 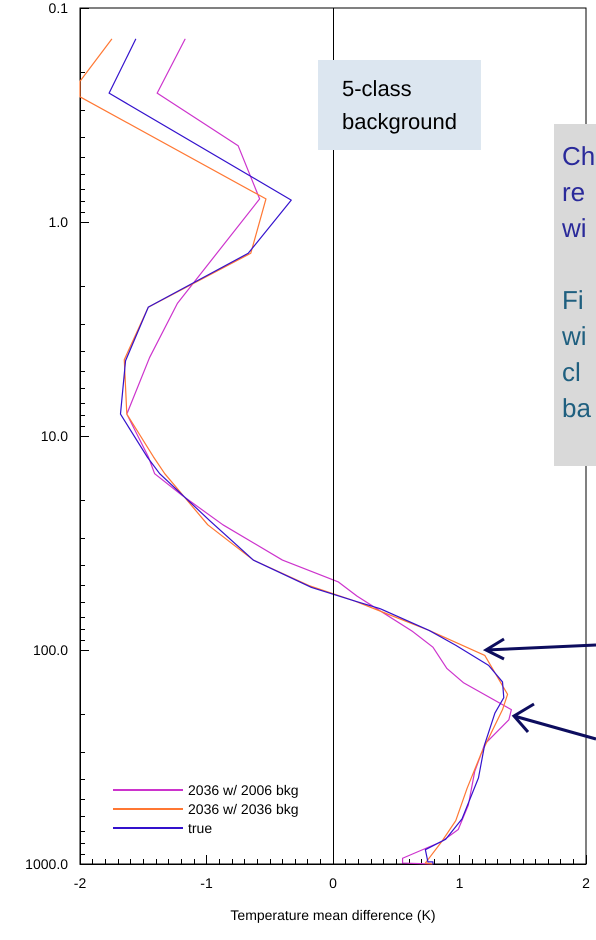 I want to click on x-tick-label: 1, so click(x=460, y=883).